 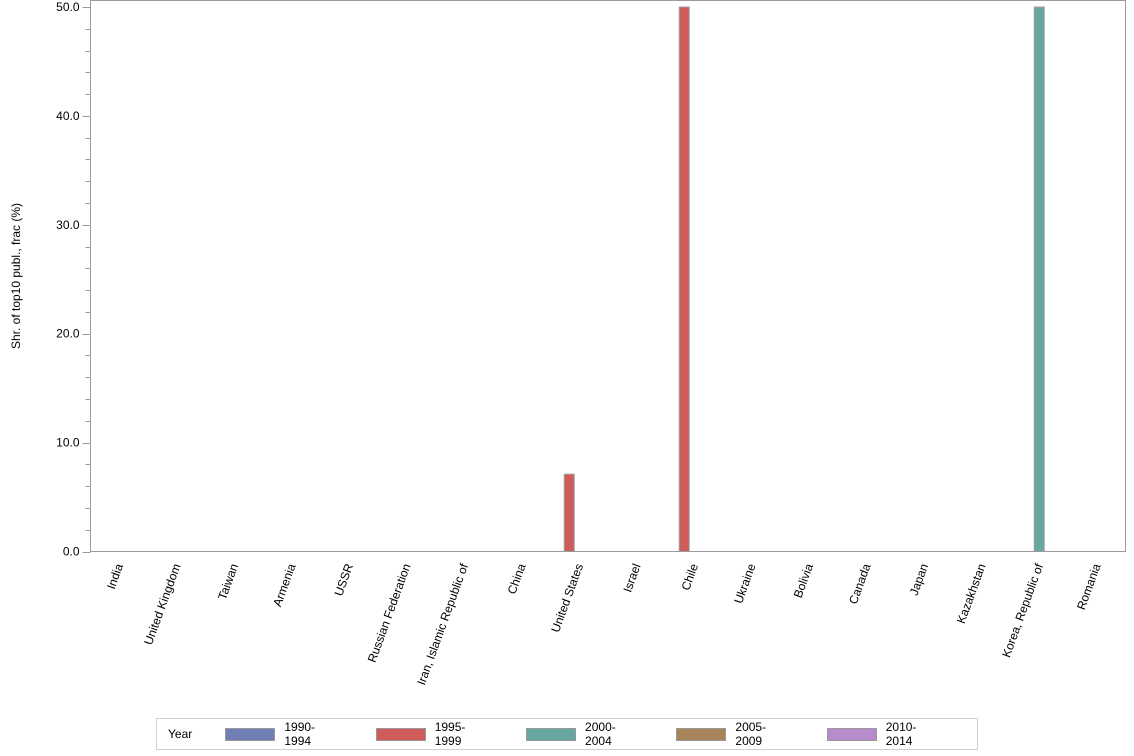 I want to click on legend-item: 2000-2004, so click(x=582, y=734).